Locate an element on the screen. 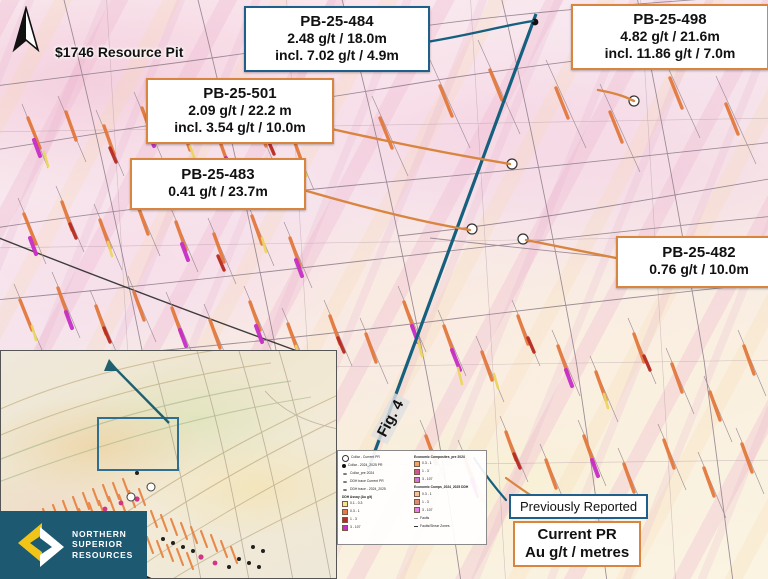 The width and height of the screenshot is (768, 579). legend-header-ddh-assay: DDH Assay (Au g/t) is located at coordinates (357, 497).